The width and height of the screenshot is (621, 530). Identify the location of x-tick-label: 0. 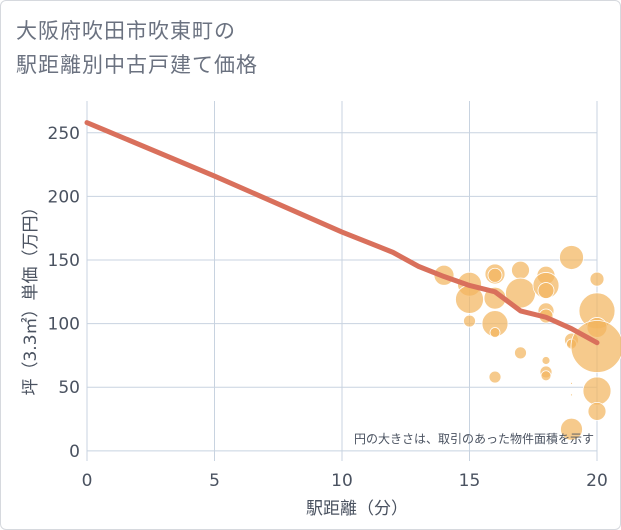
(87, 481).